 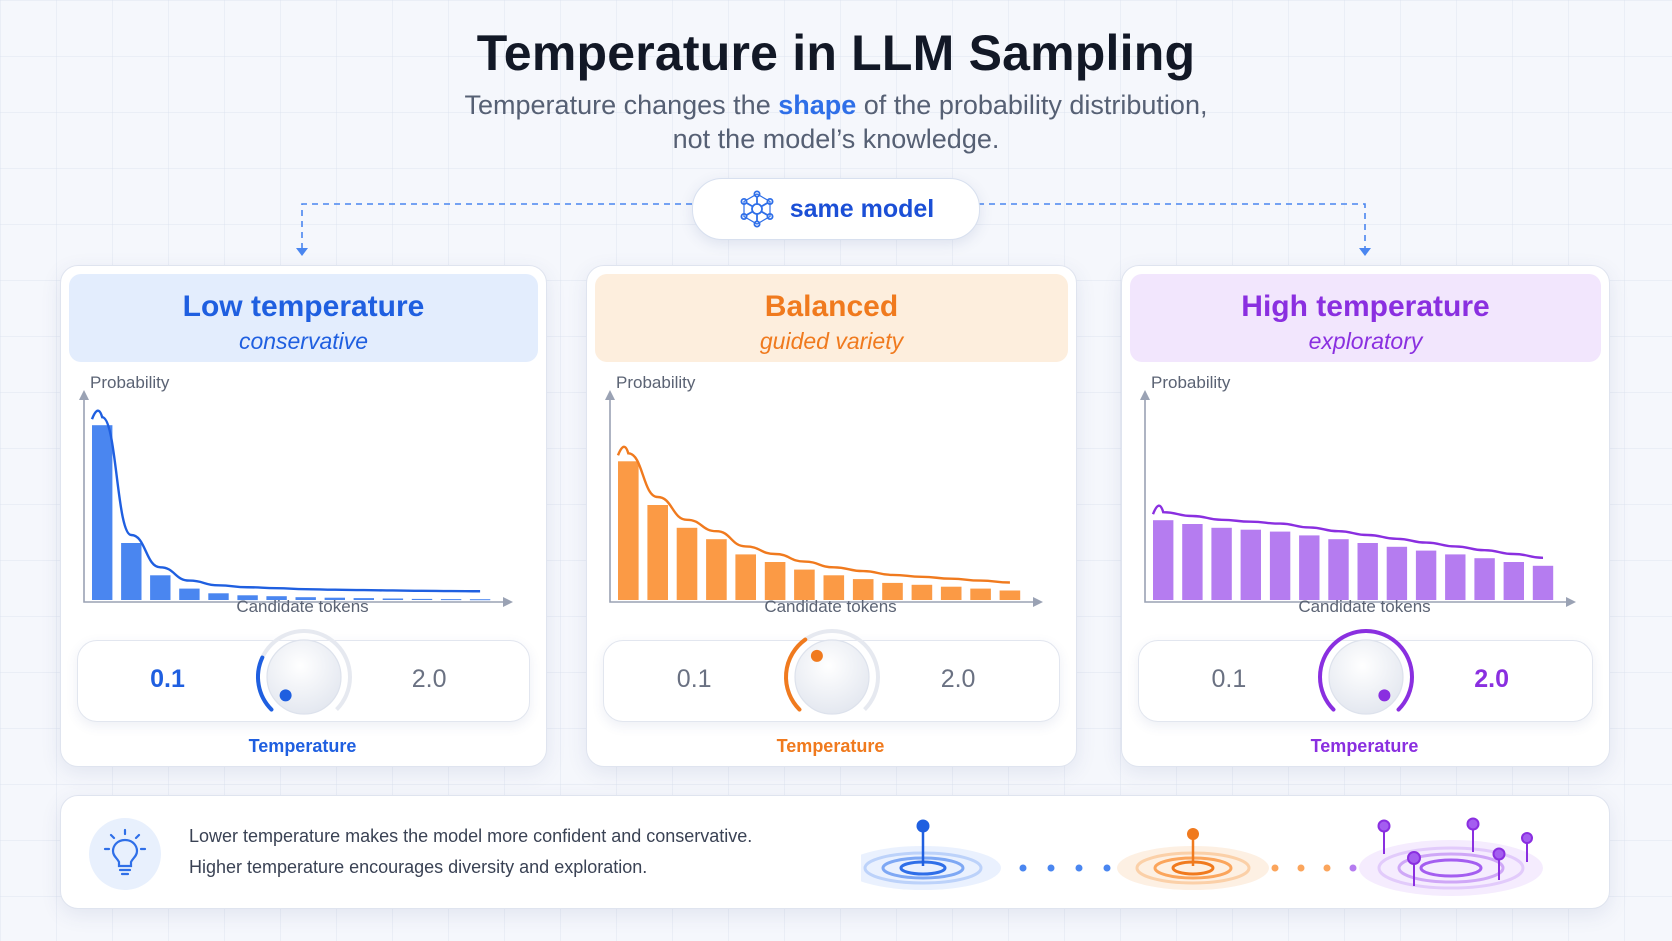 What do you see at coordinates (303, 318) in the screenshot?
I see `panel-header: Low temperature conservative` at bounding box center [303, 318].